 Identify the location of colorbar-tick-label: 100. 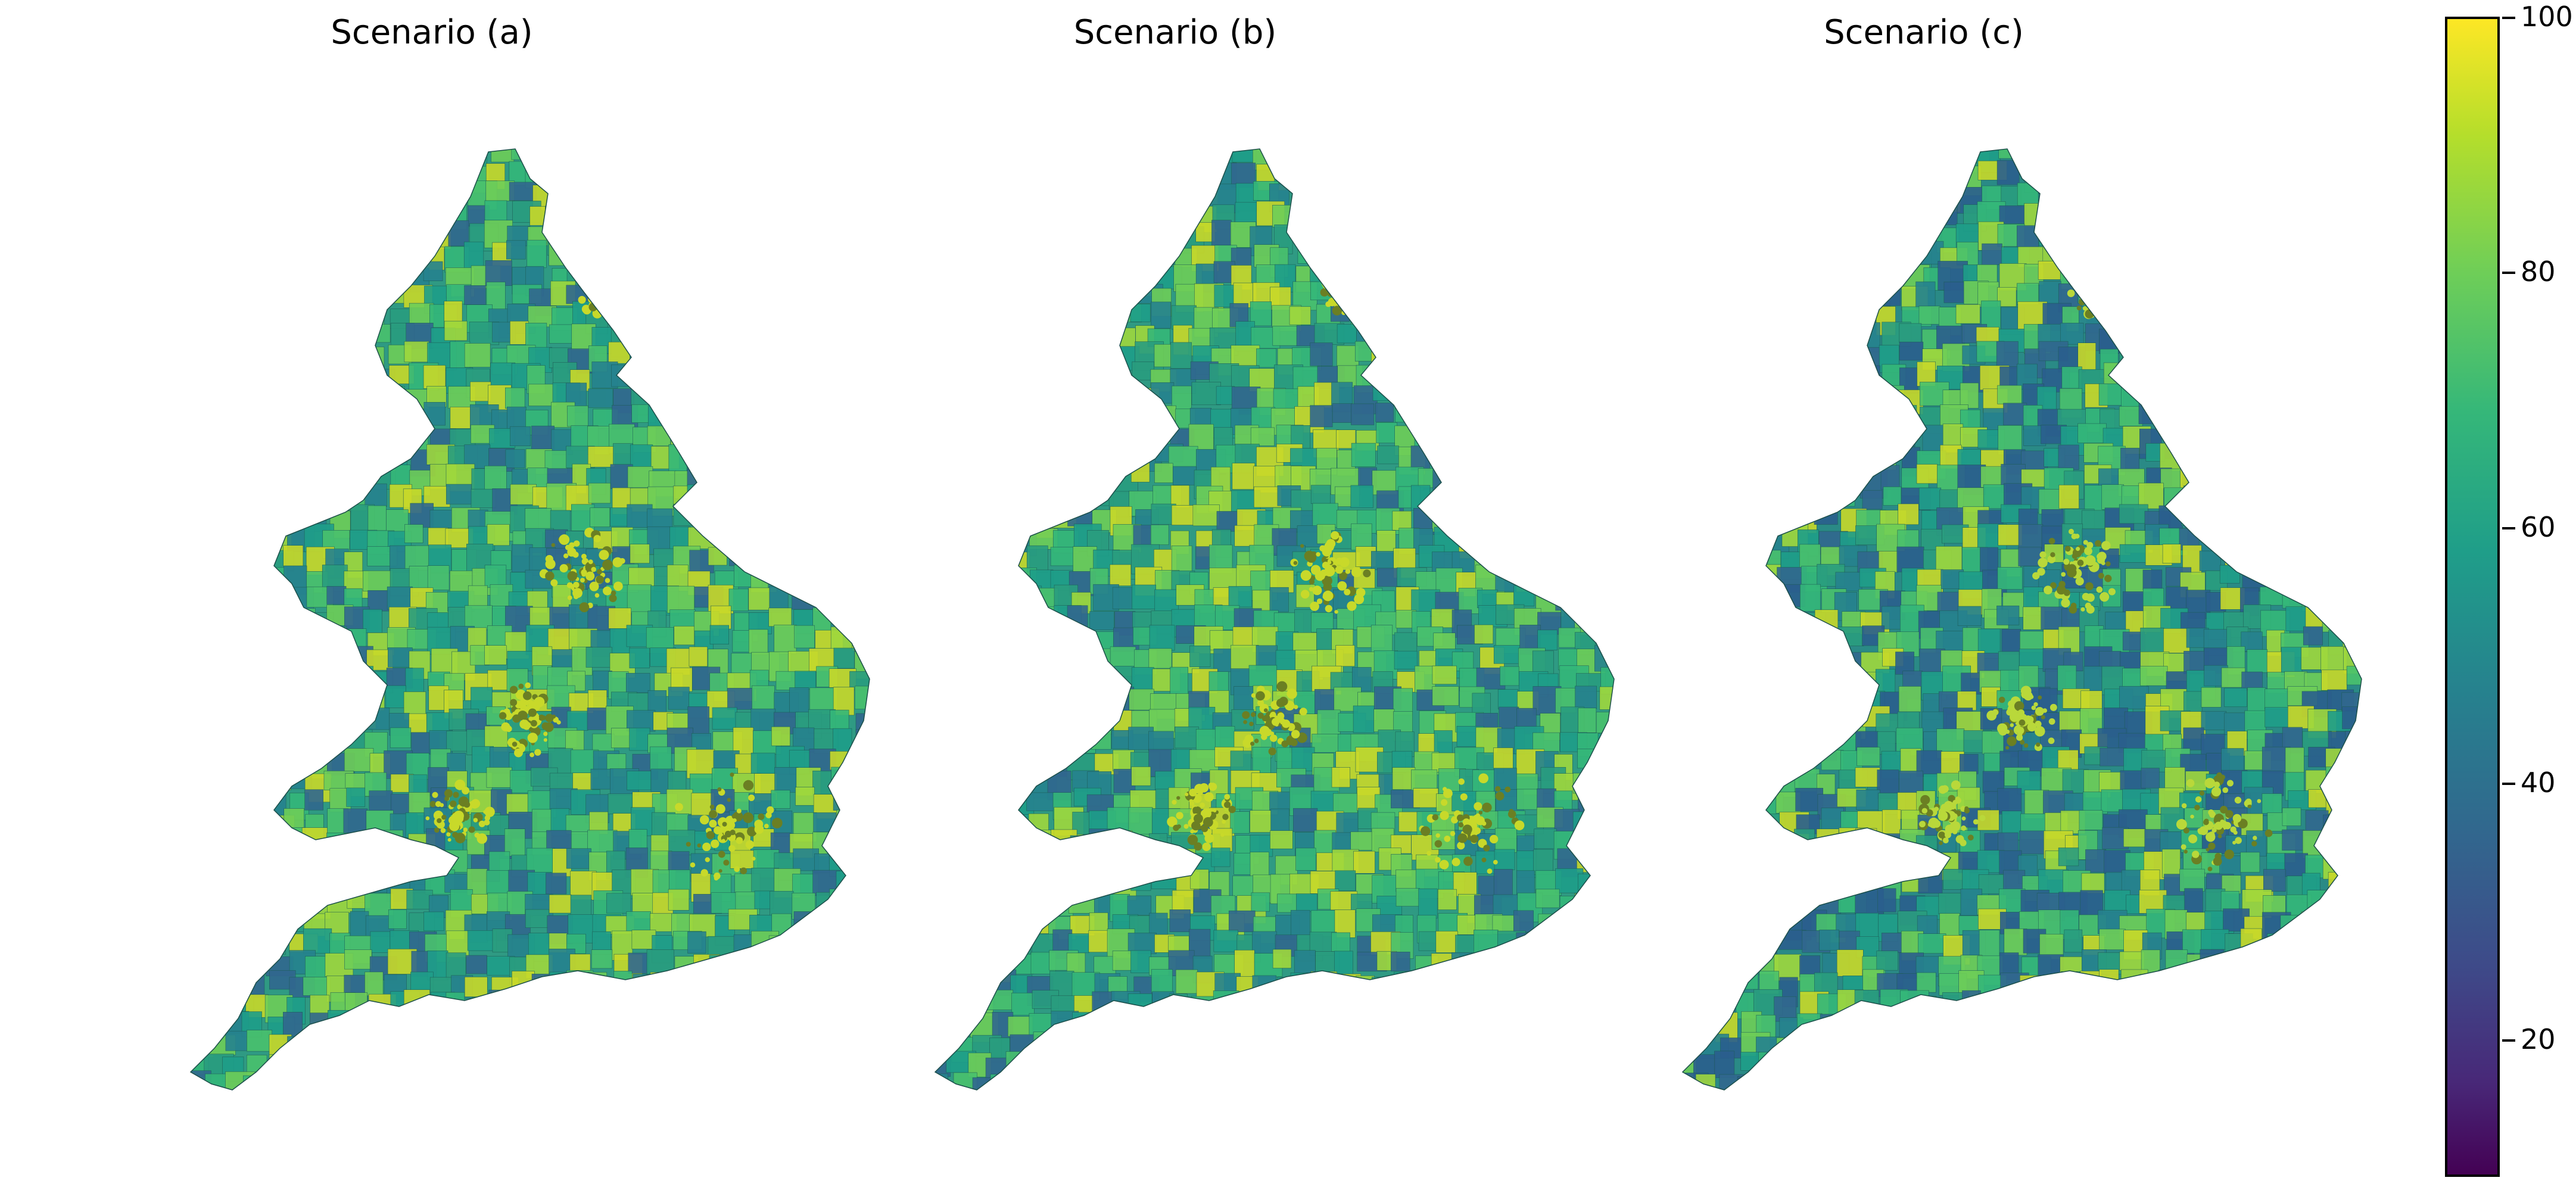
(2547, 17).